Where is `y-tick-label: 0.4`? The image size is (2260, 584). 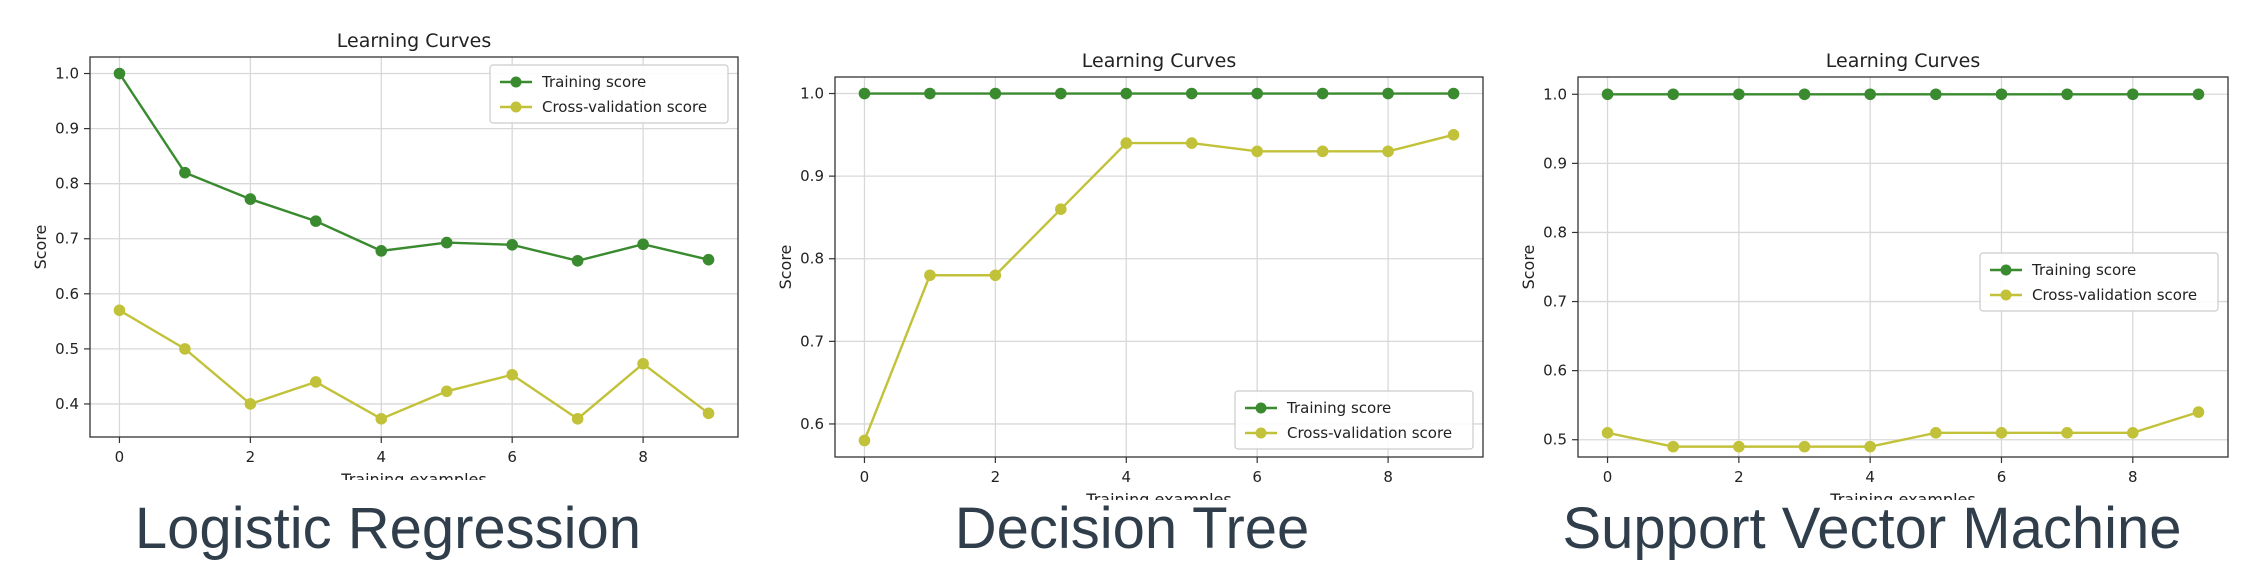
y-tick-label: 0.4 is located at coordinates (67, 404).